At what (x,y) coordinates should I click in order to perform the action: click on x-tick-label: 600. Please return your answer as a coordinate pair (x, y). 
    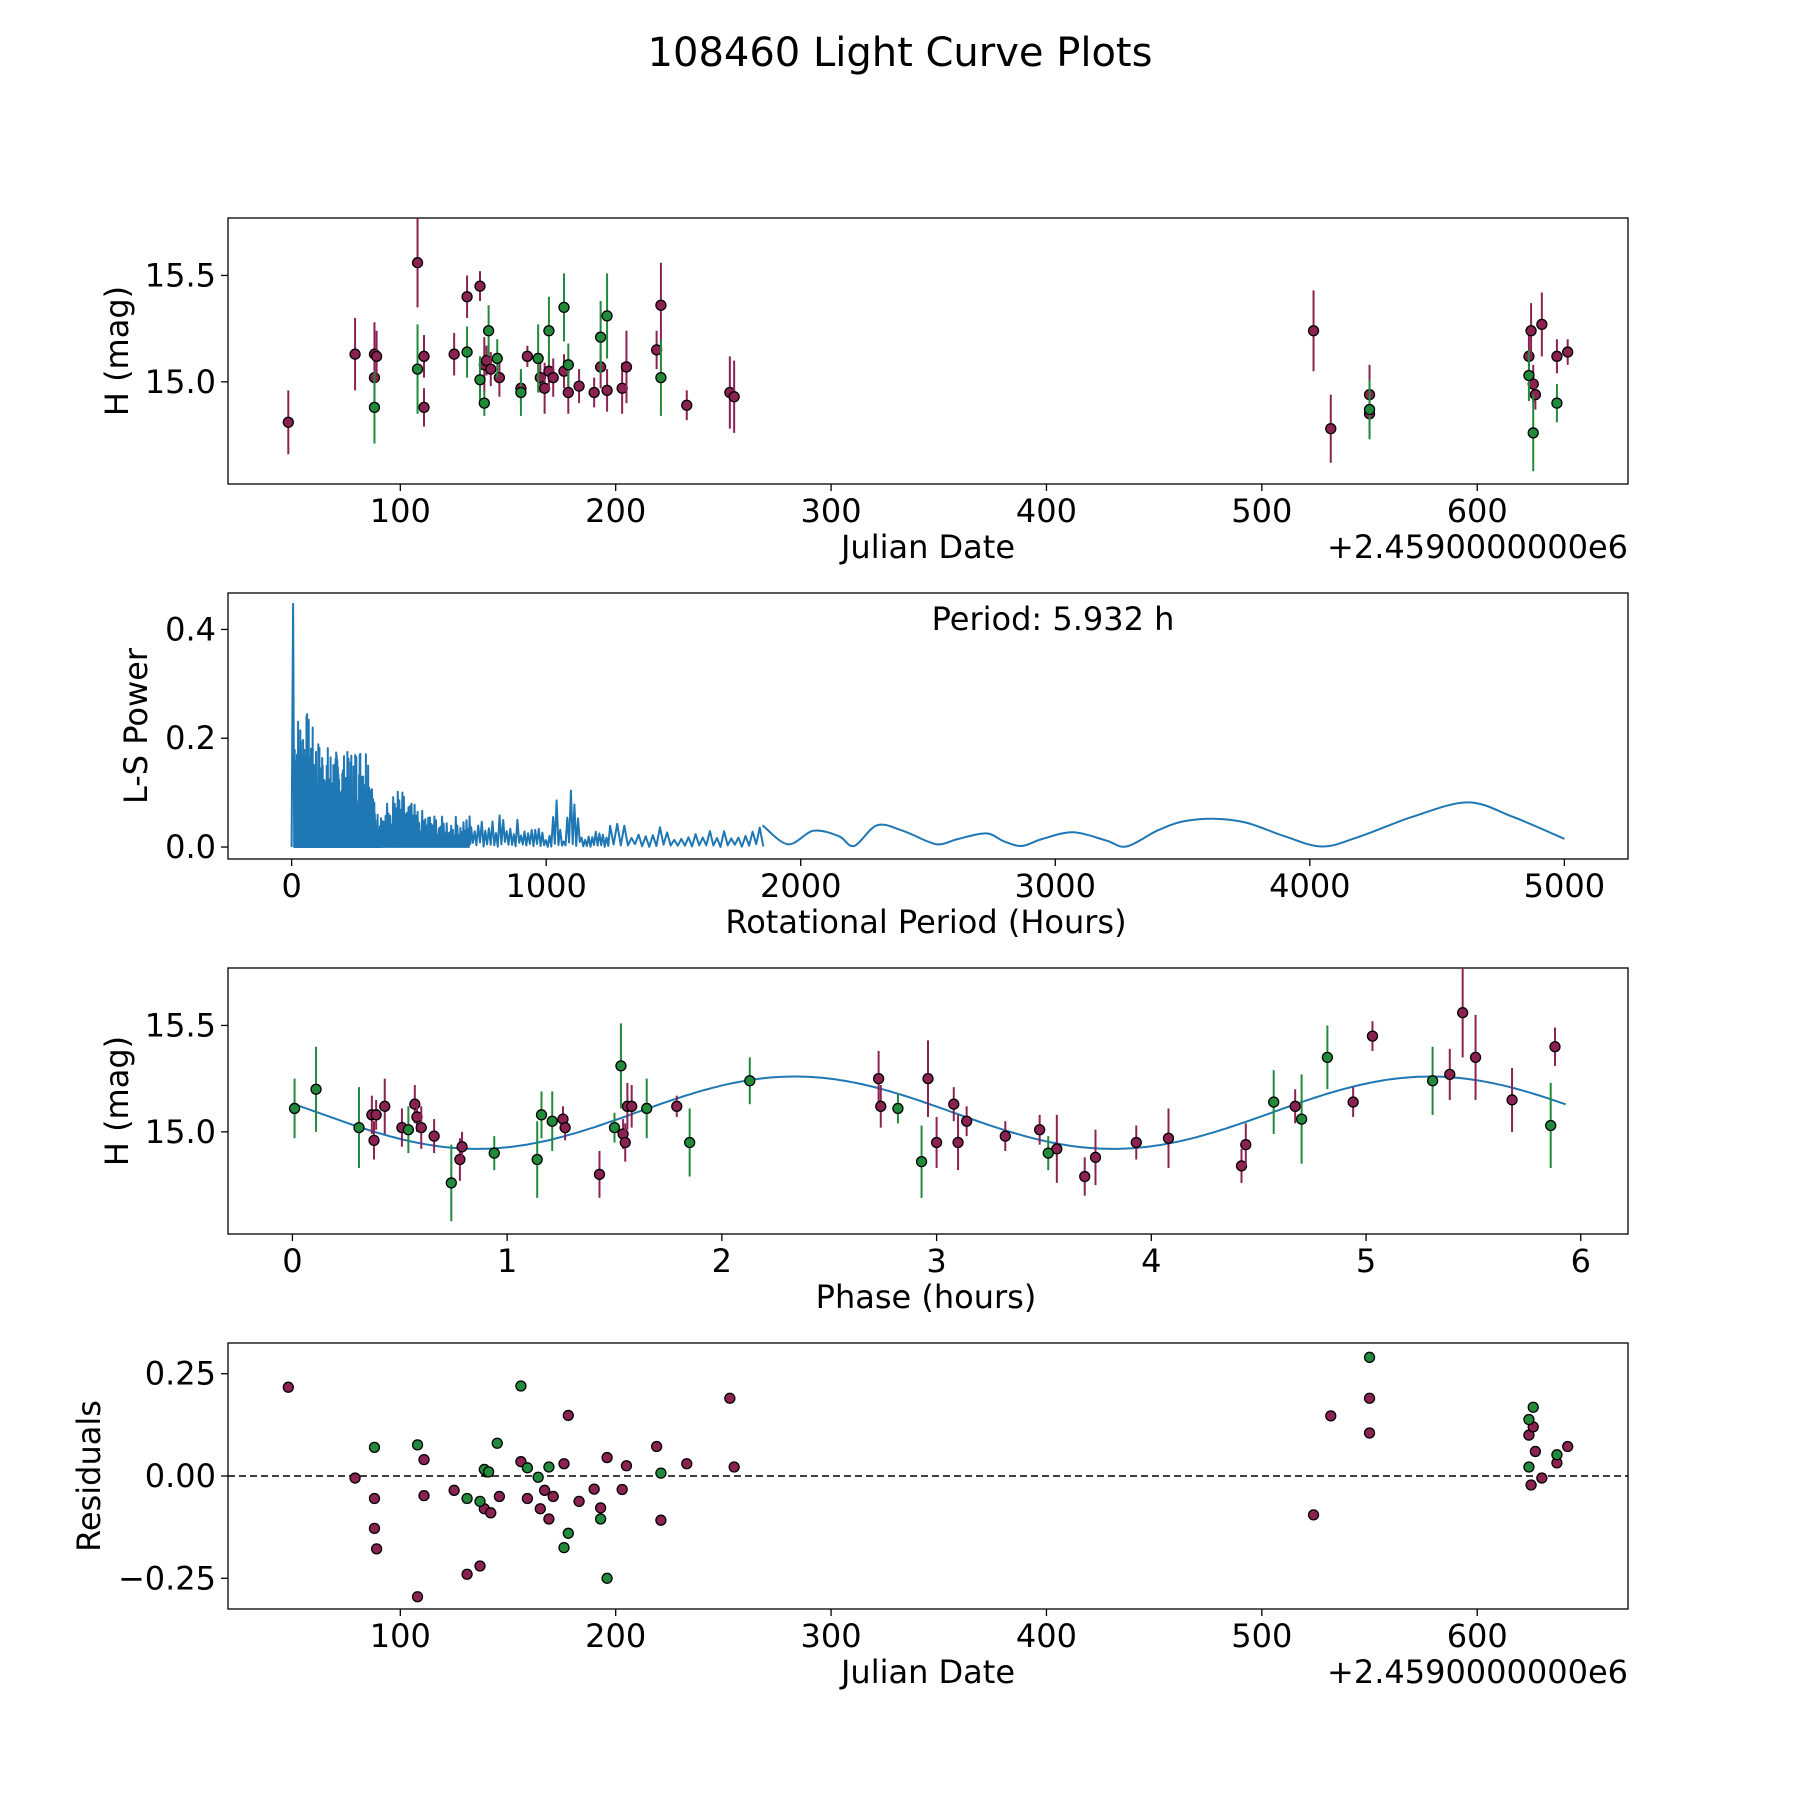
    Looking at the image, I should click on (1477, 511).